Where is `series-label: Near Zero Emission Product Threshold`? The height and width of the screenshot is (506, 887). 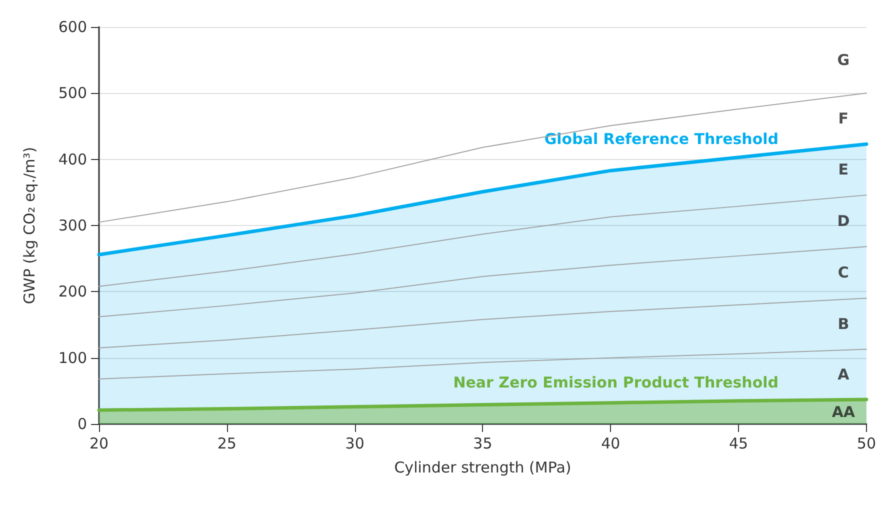 series-label: Near Zero Emission Product Threshold is located at coordinates (616, 382).